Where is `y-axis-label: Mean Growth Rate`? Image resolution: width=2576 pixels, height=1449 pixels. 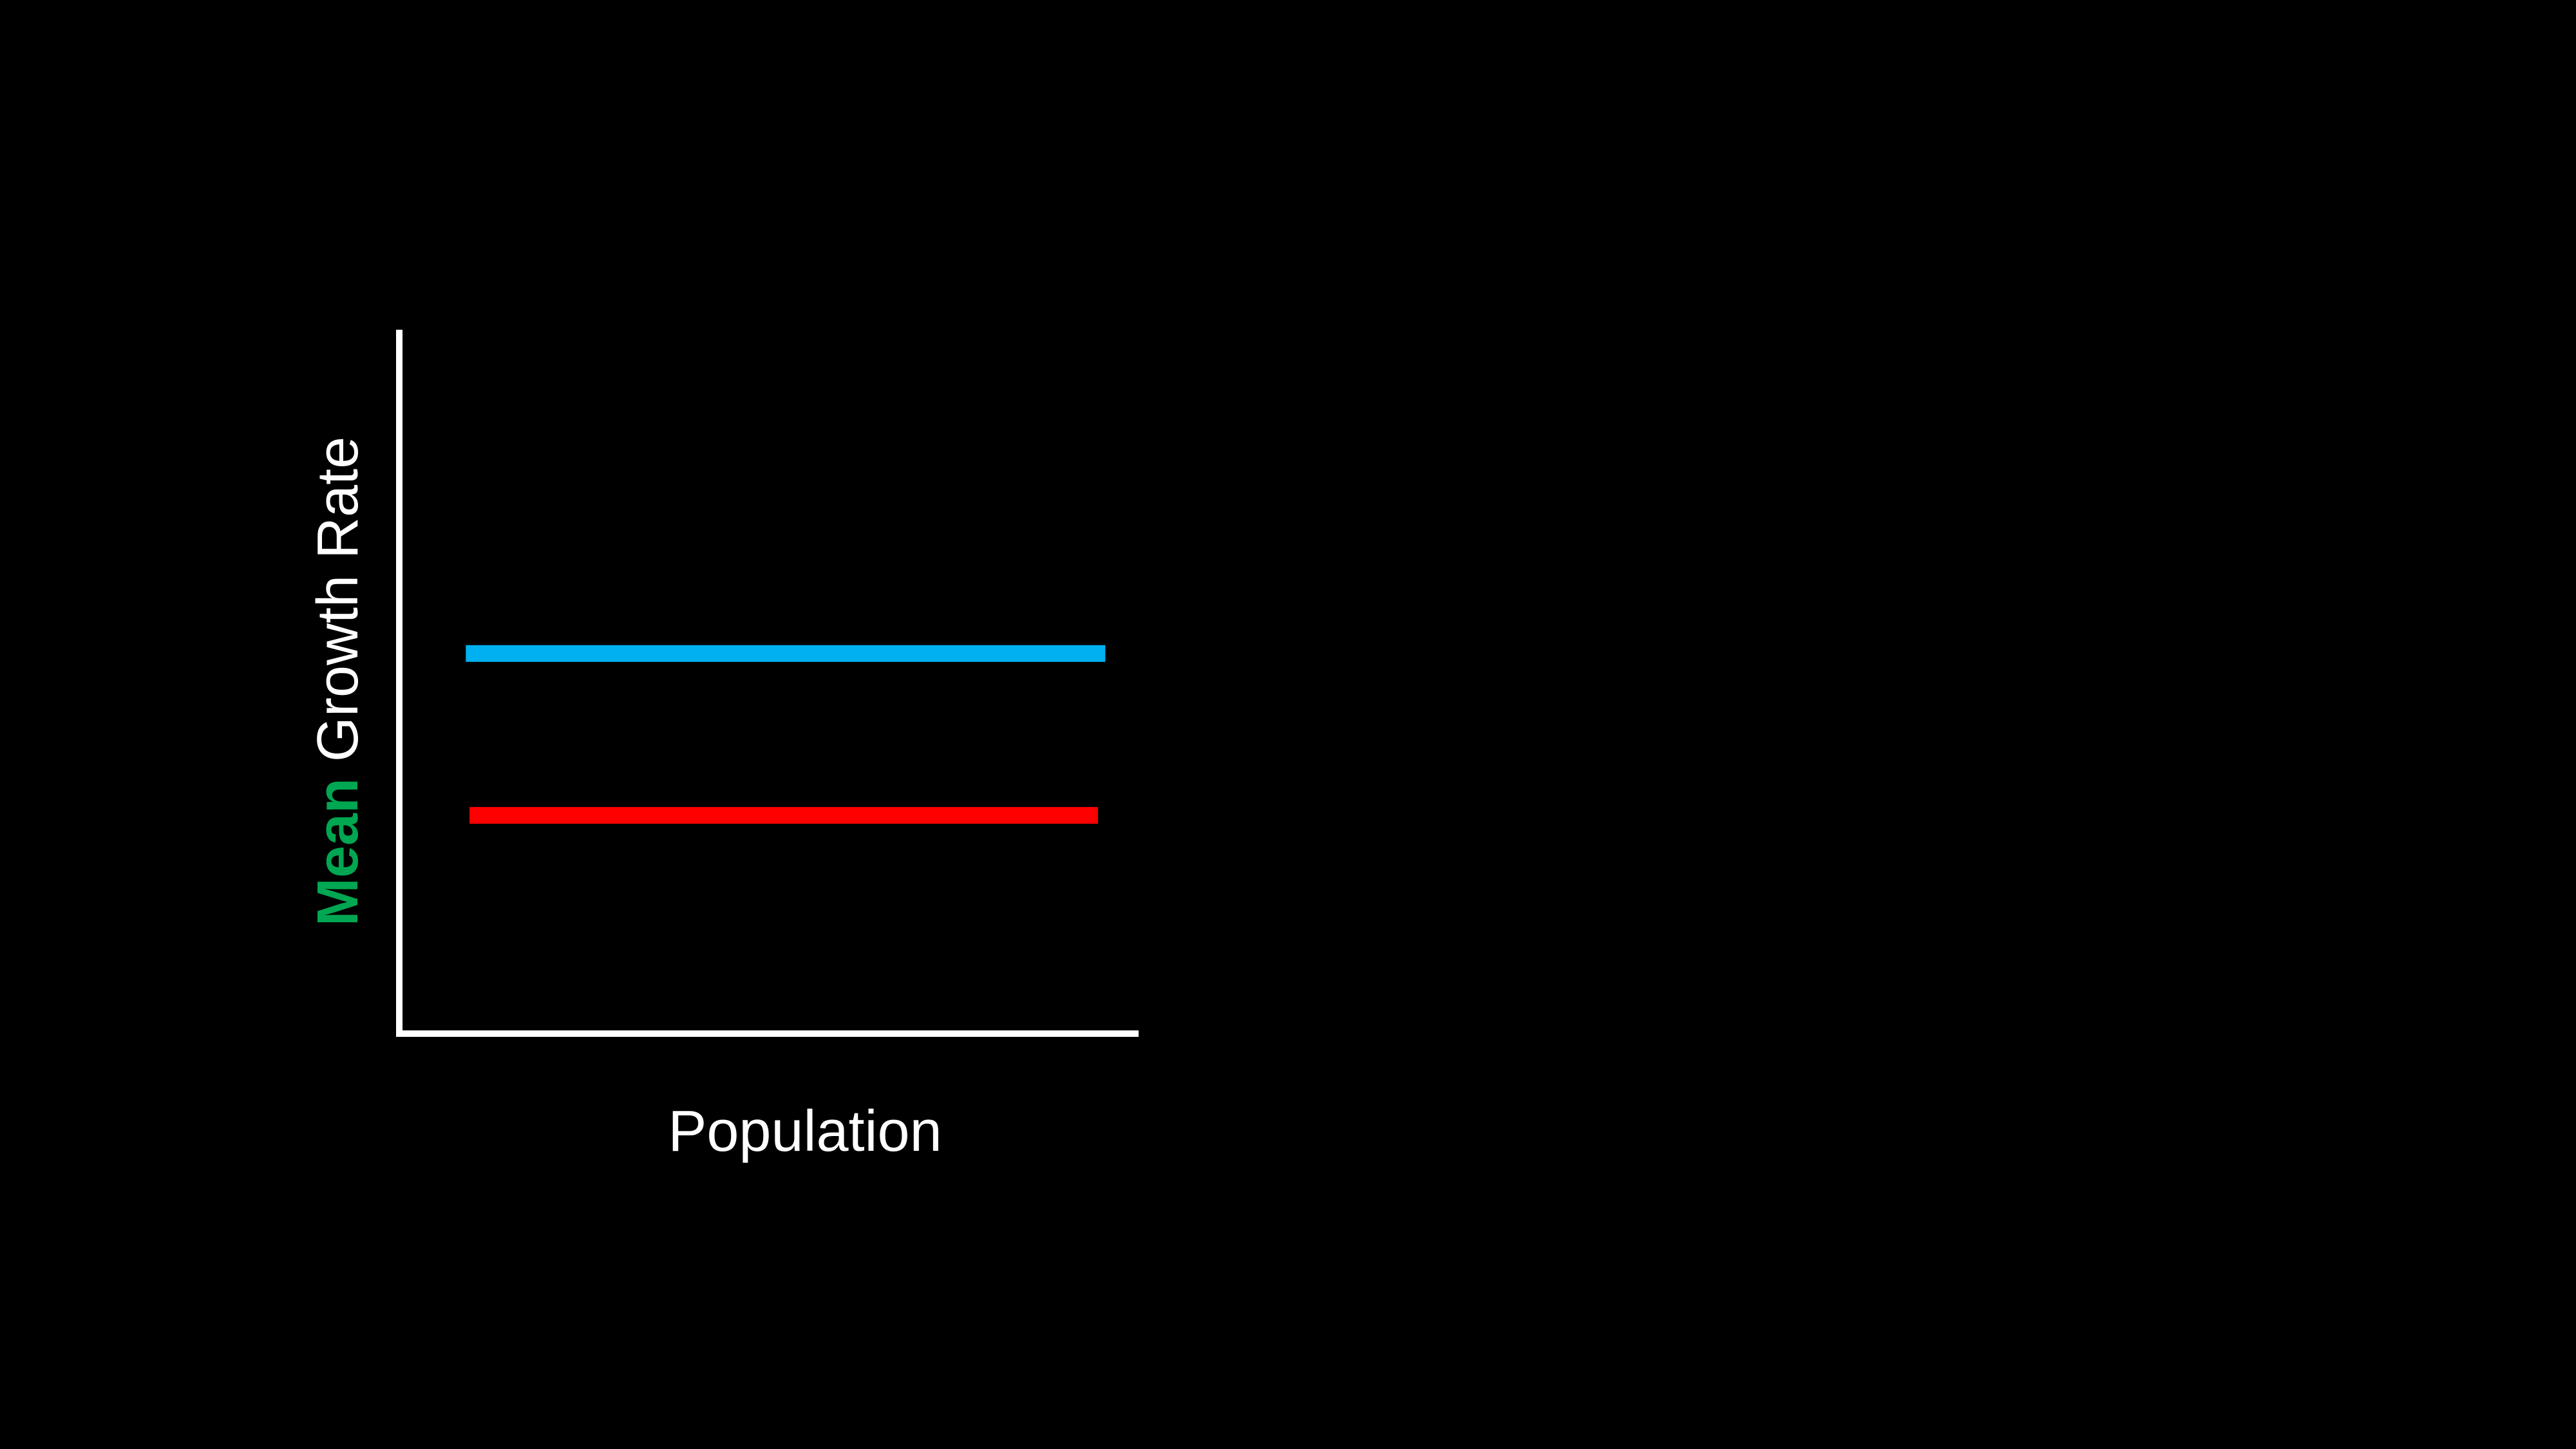
y-axis-label: Mean Growth Rate is located at coordinates (338, 682).